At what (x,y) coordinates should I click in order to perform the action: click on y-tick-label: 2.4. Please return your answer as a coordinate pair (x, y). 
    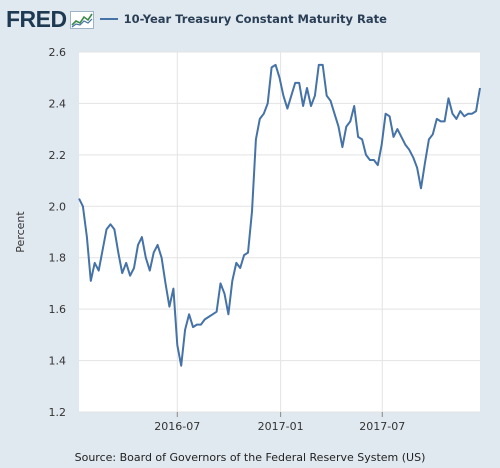
    Looking at the image, I should click on (58, 103).